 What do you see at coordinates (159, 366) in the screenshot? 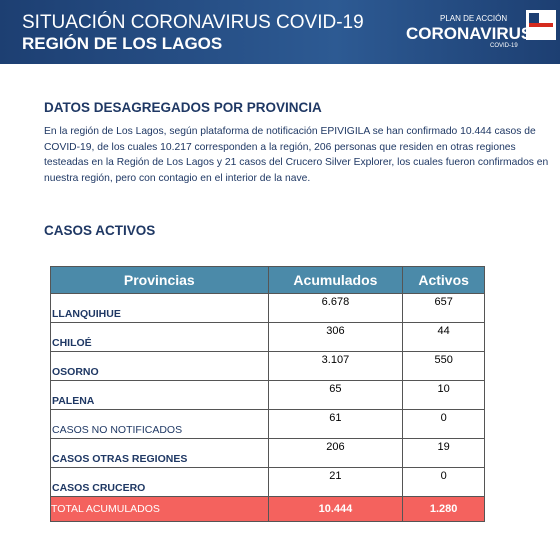
I see `row-label: OSORNO` at bounding box center [159, 366].